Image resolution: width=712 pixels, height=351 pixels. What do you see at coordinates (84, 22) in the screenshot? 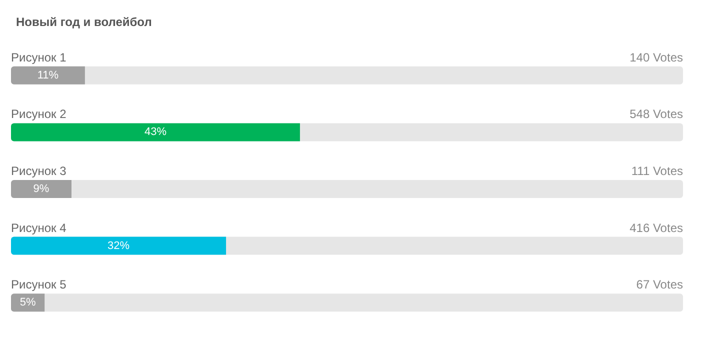
I see `chart-title: Новый год и волейбол` at bounding box center [84, 22].